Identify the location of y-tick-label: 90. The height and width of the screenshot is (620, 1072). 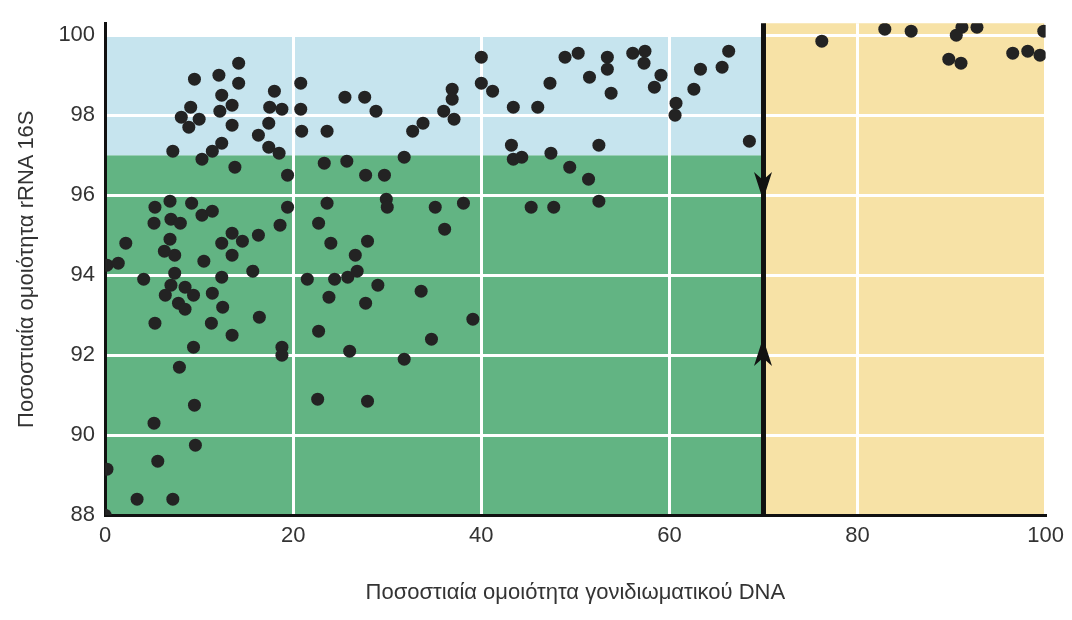
(83, 434).